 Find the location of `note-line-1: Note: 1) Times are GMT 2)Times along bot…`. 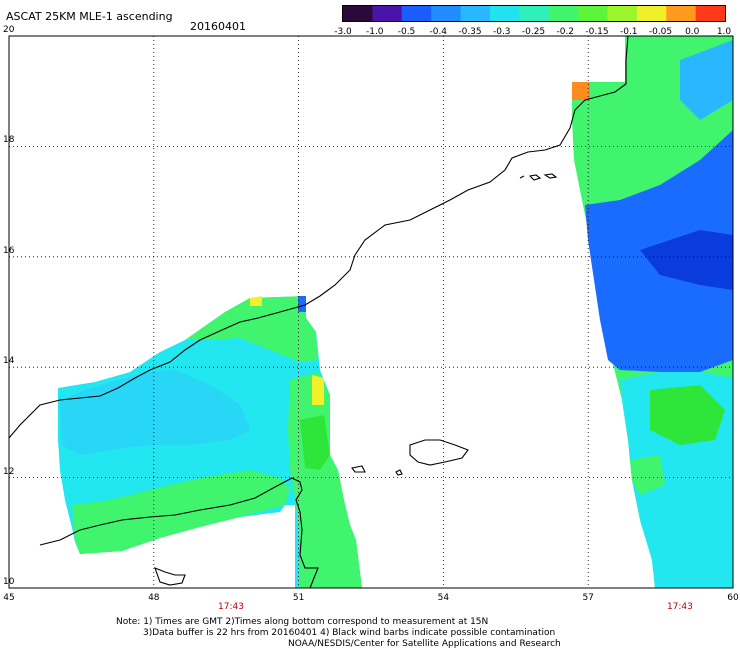

note-line-1: Note: 1) Times are GMT 2)Times along bot… is located at coordinates (302, 622).